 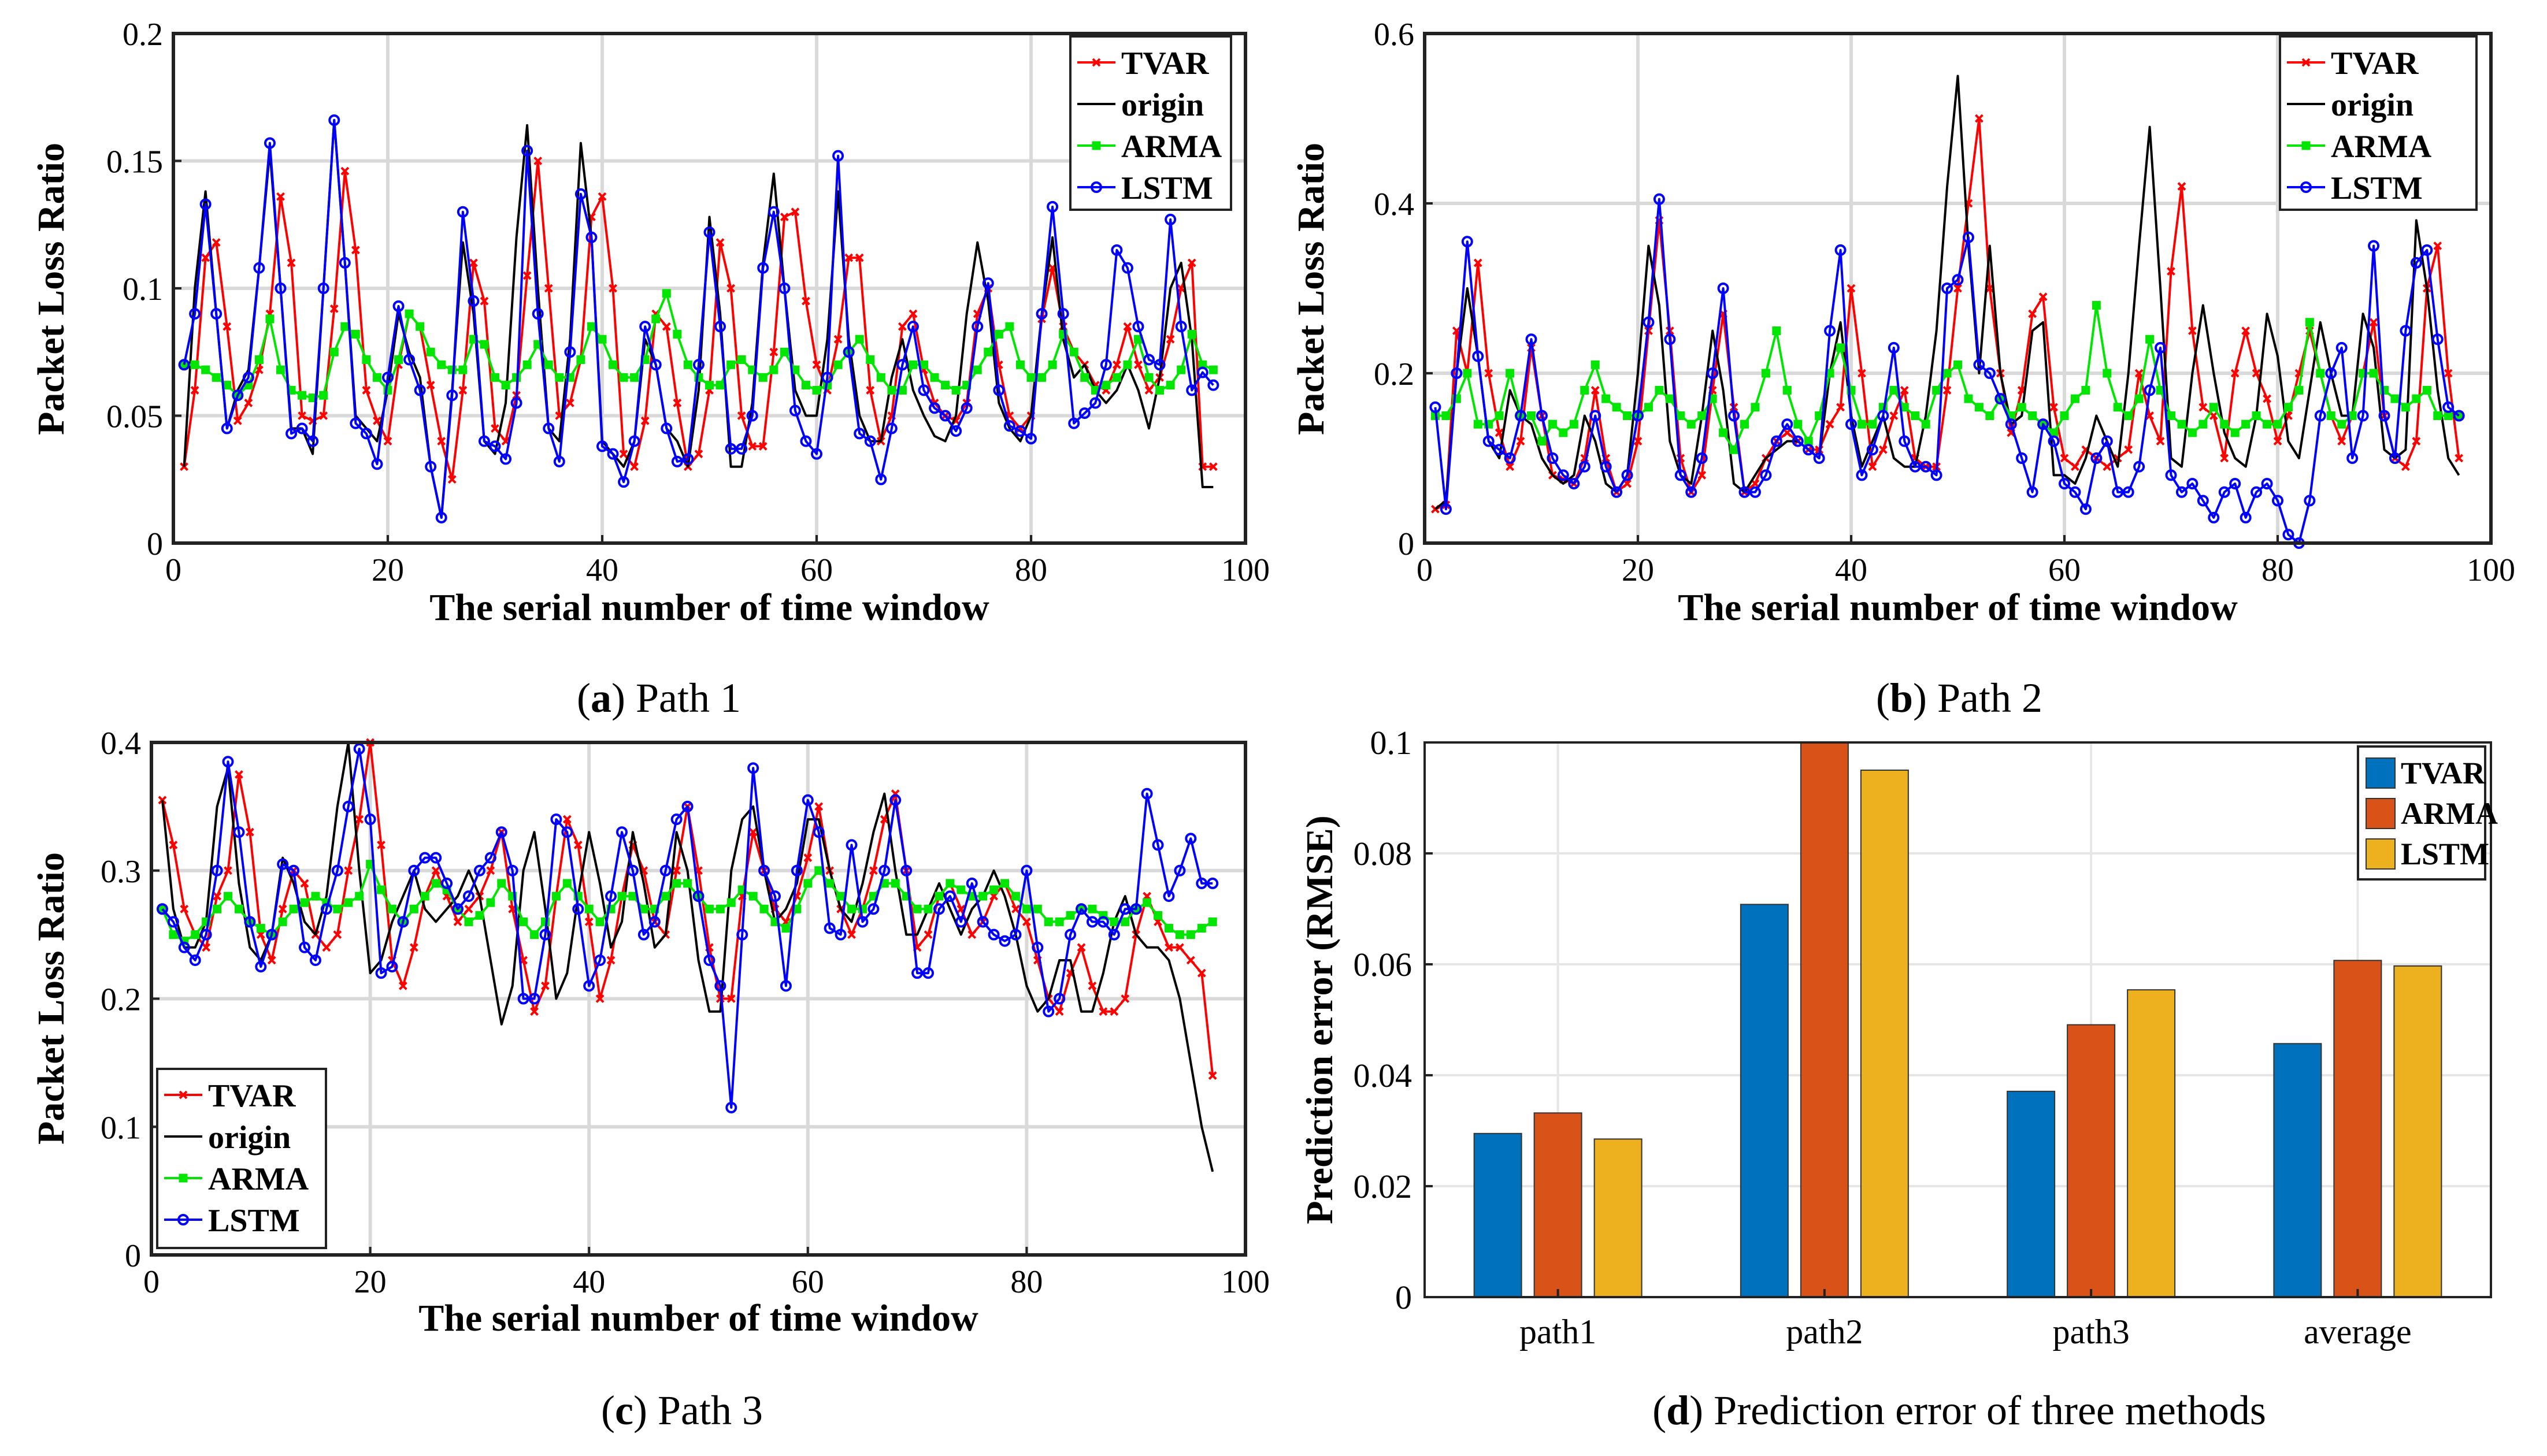 I want to click on x-tick-label: 40, so click(x=602, y=570).